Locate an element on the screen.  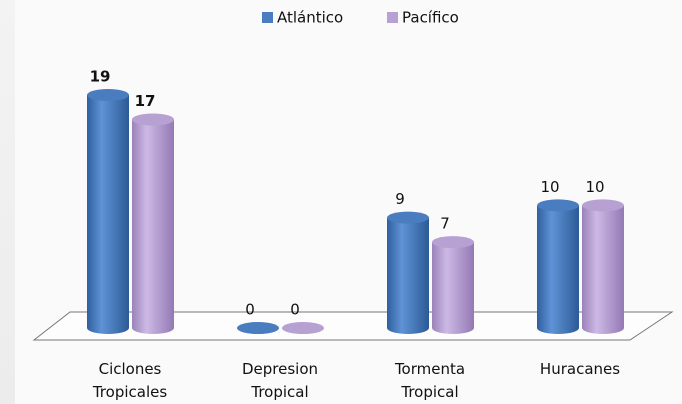
x-tick-label: Ciclones Tropicales is located at coordinates (130, 380).